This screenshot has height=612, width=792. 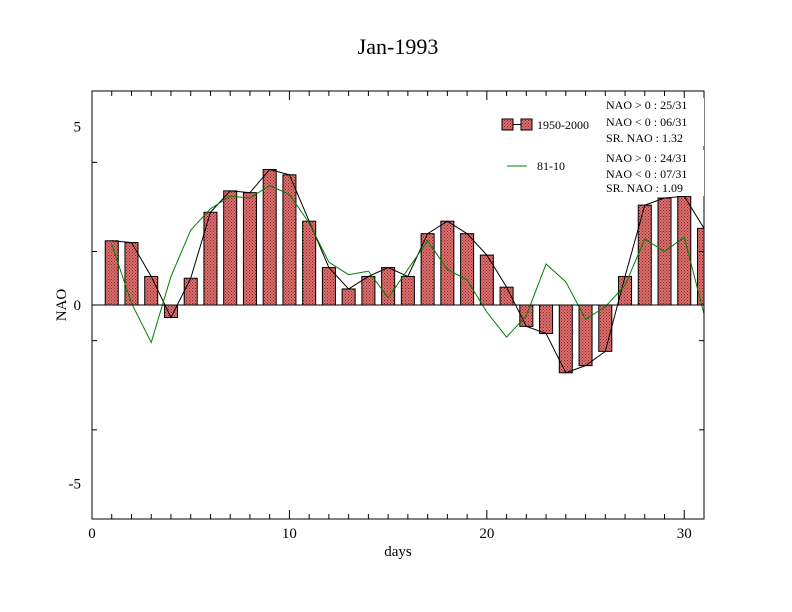 I want to click on x-tick-label-10: 10, so click(x=289, y=534).